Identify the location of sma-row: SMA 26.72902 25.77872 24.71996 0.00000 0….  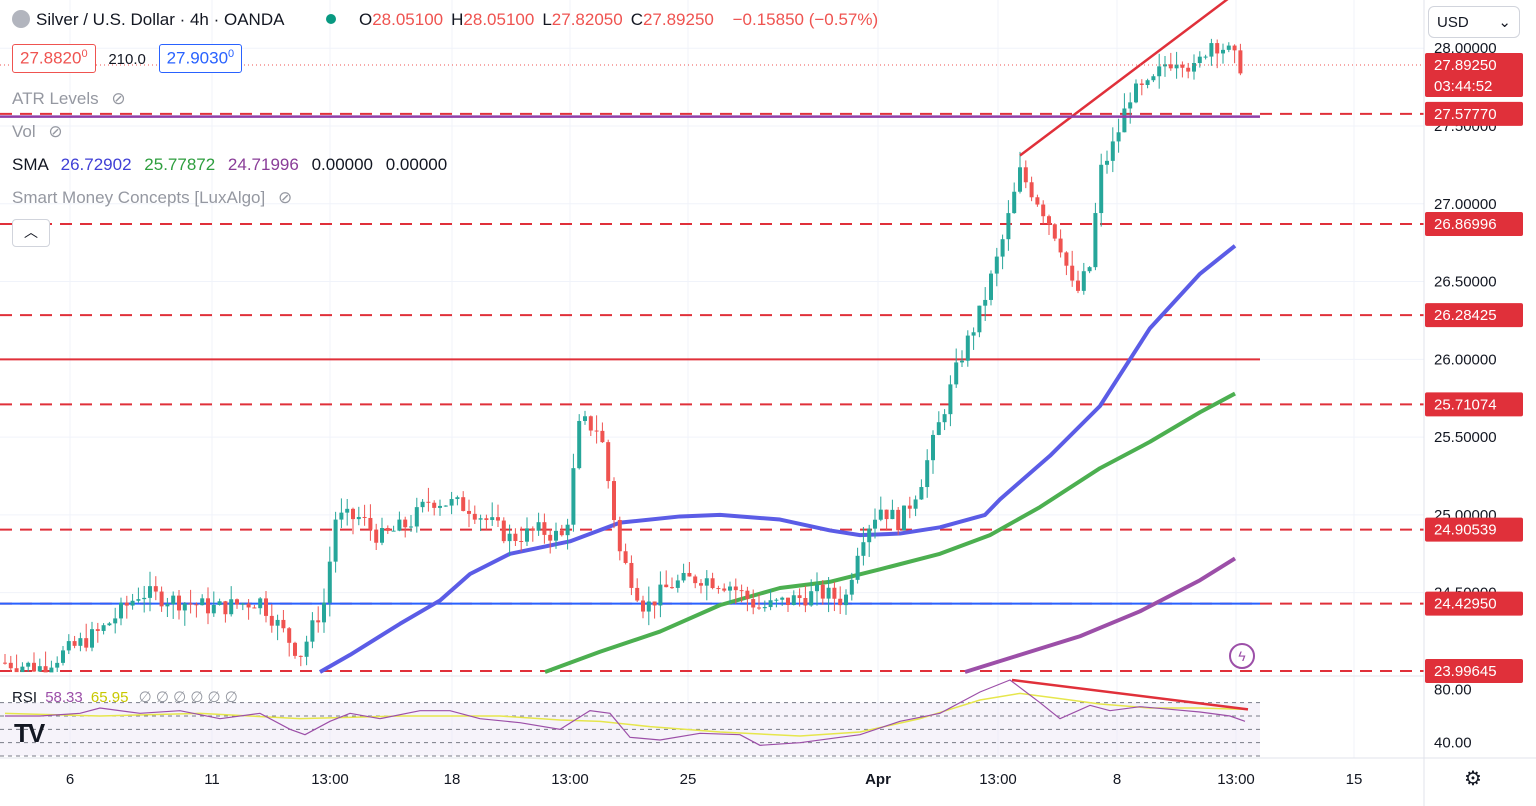
(229, 165).